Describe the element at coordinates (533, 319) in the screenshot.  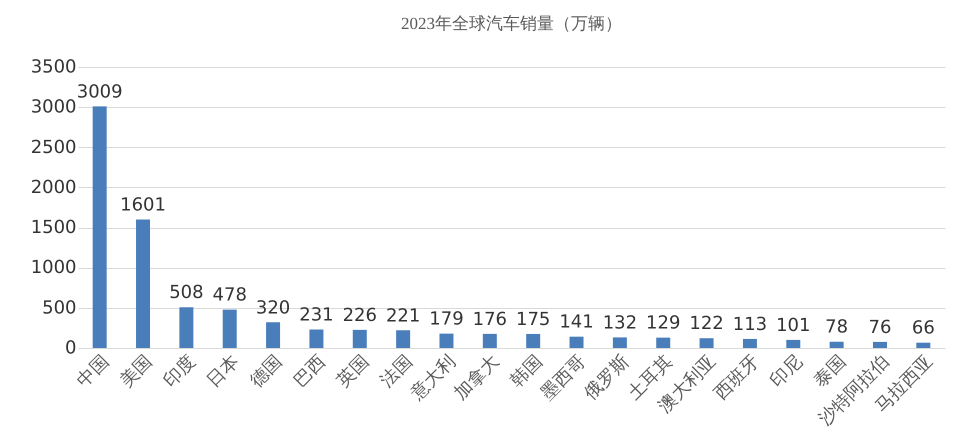
I see `data-label: 175` at that location.